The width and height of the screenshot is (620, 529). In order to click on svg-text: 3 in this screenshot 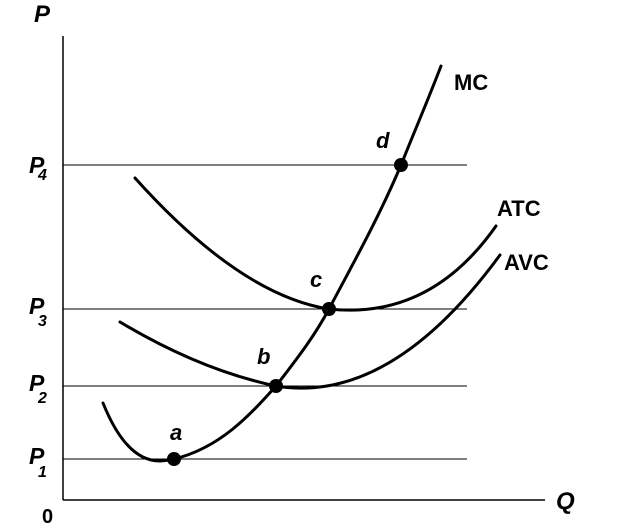, I will do `click(42, 321)`.